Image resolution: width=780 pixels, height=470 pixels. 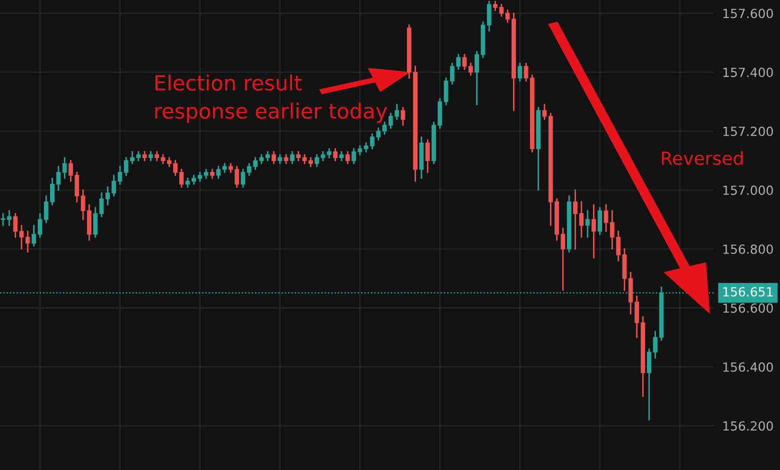 I want to click on annotation: Reversed, so click(x=702, y=158).